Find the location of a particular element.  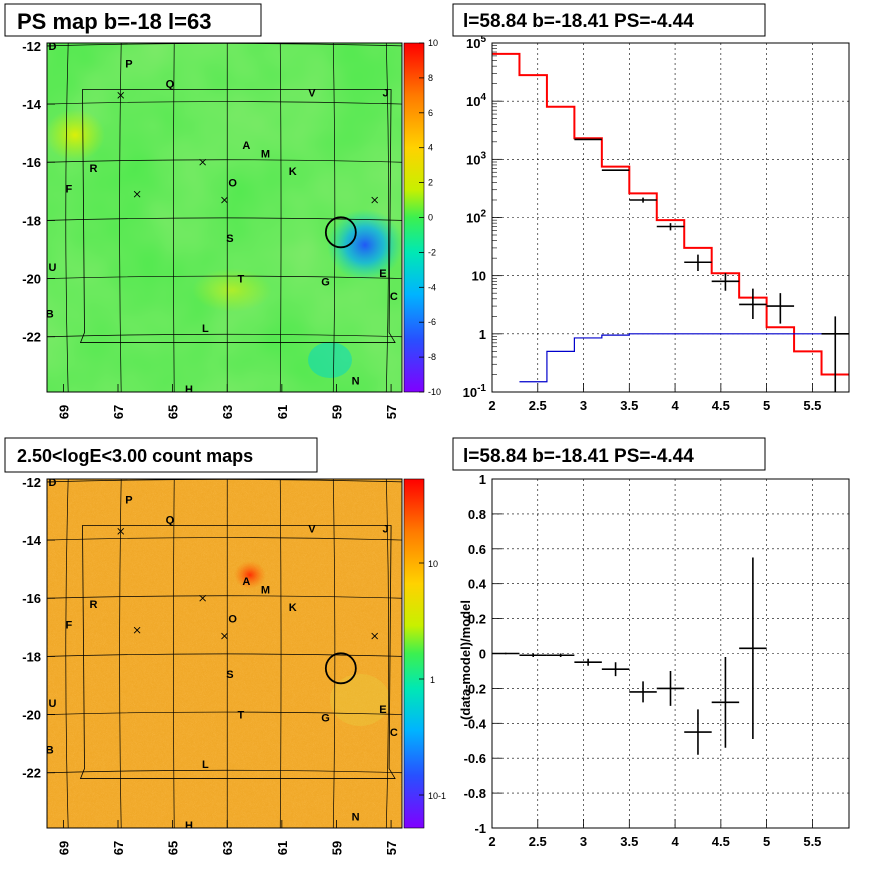

ps-colorbar-tick: -10 is located at coordinates (434, 392).